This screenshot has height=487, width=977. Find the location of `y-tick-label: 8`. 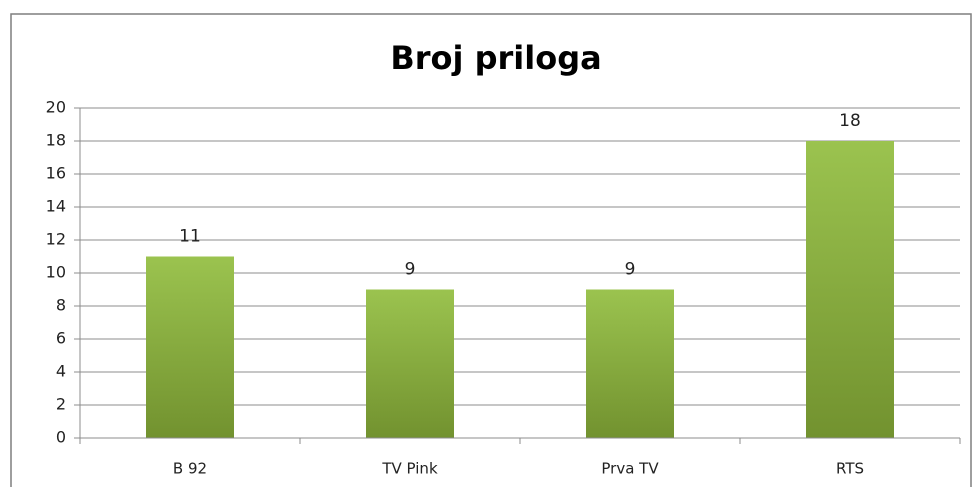

y-tick-label: 8 is located at coordinates (61, 305).